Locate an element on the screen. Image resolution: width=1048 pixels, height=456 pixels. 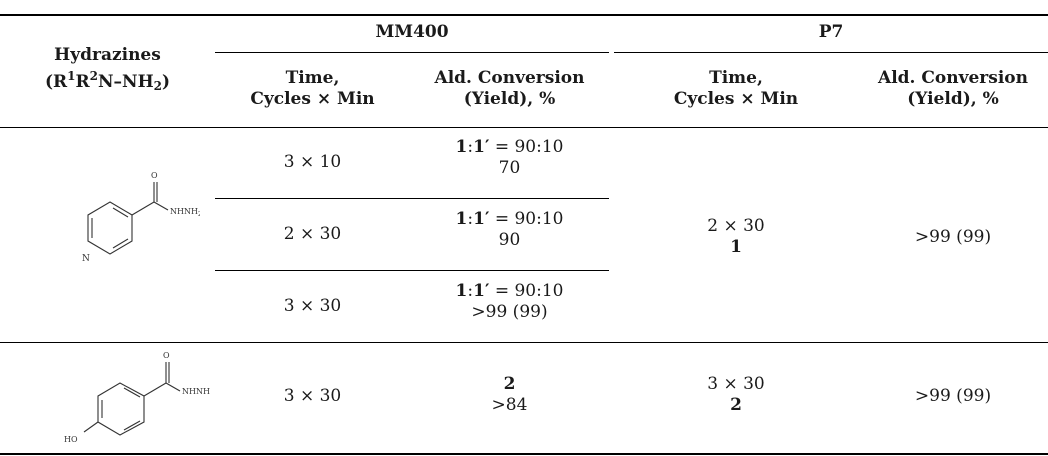
mm400-conversion-row3: 1:1′ = 90:10 >99 (99) is located at coordinates (509, 301).